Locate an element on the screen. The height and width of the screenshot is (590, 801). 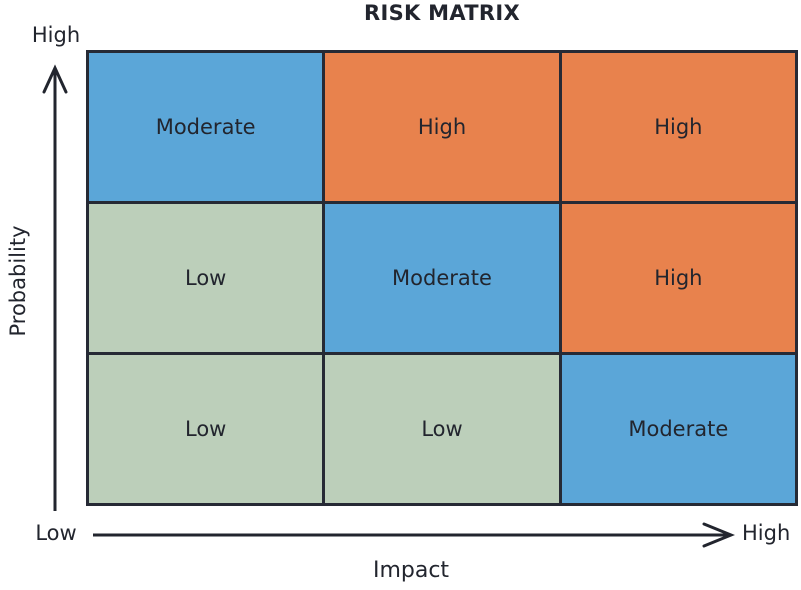
x-axis-high-label: High is located at coordinates (766, 533).